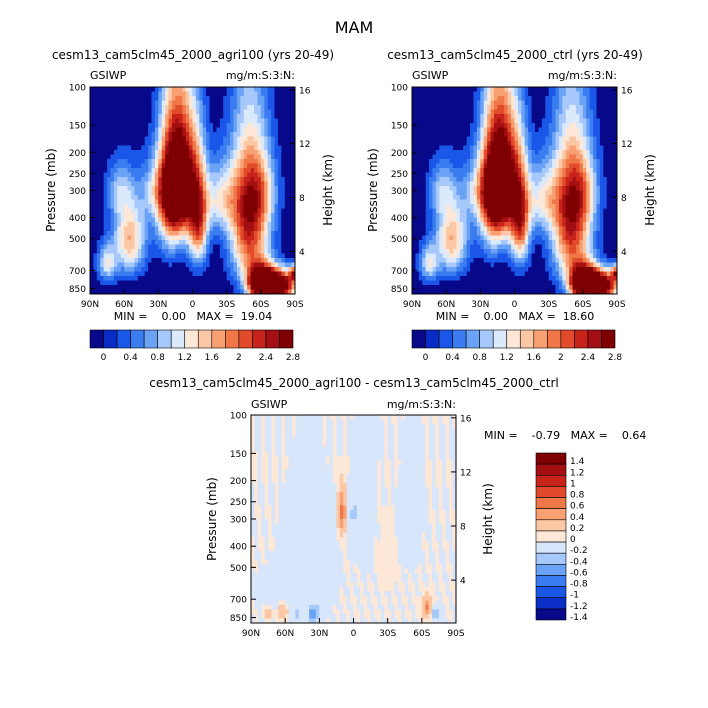 This screenshot has height=708, width=708. What do you see at coordinates (77, 219) in the screenshot?
I see `y-tick-label: 400` at bounding box center [77, 219].